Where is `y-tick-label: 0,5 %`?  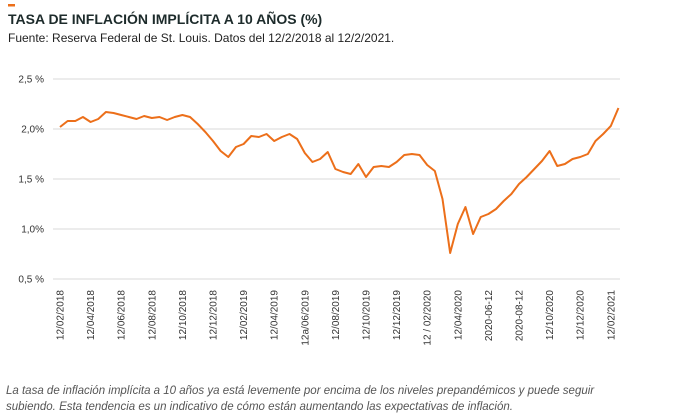 y-tick-label: 0,5 % is located at coordinates (31, 280).